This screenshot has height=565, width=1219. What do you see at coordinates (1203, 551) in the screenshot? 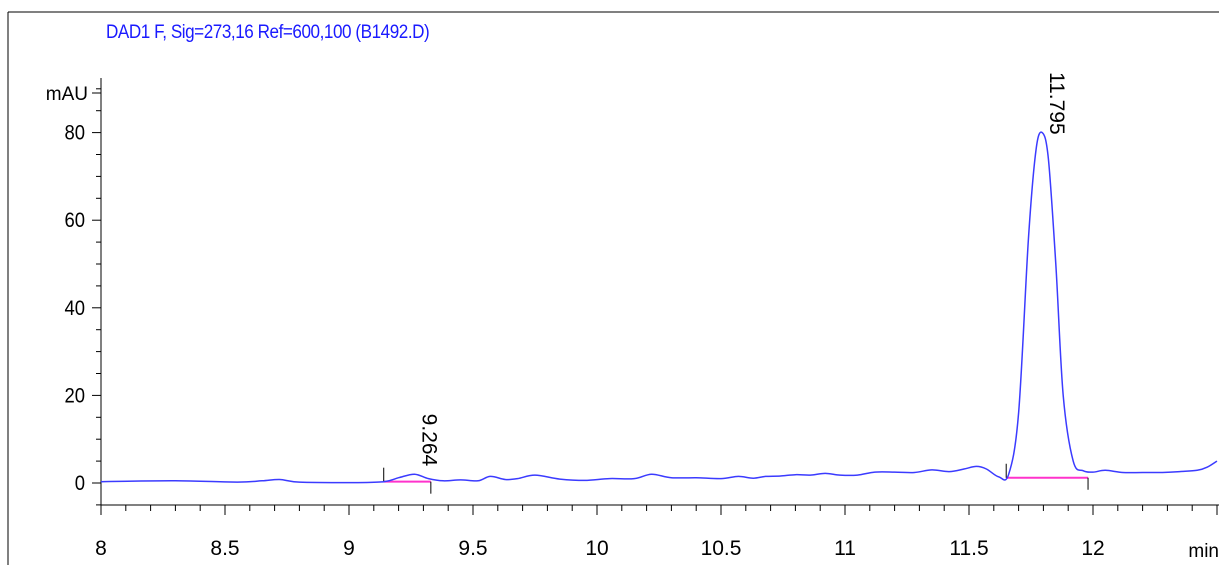
I see `x-axis-label: min` at bounding box center [1203, 551].